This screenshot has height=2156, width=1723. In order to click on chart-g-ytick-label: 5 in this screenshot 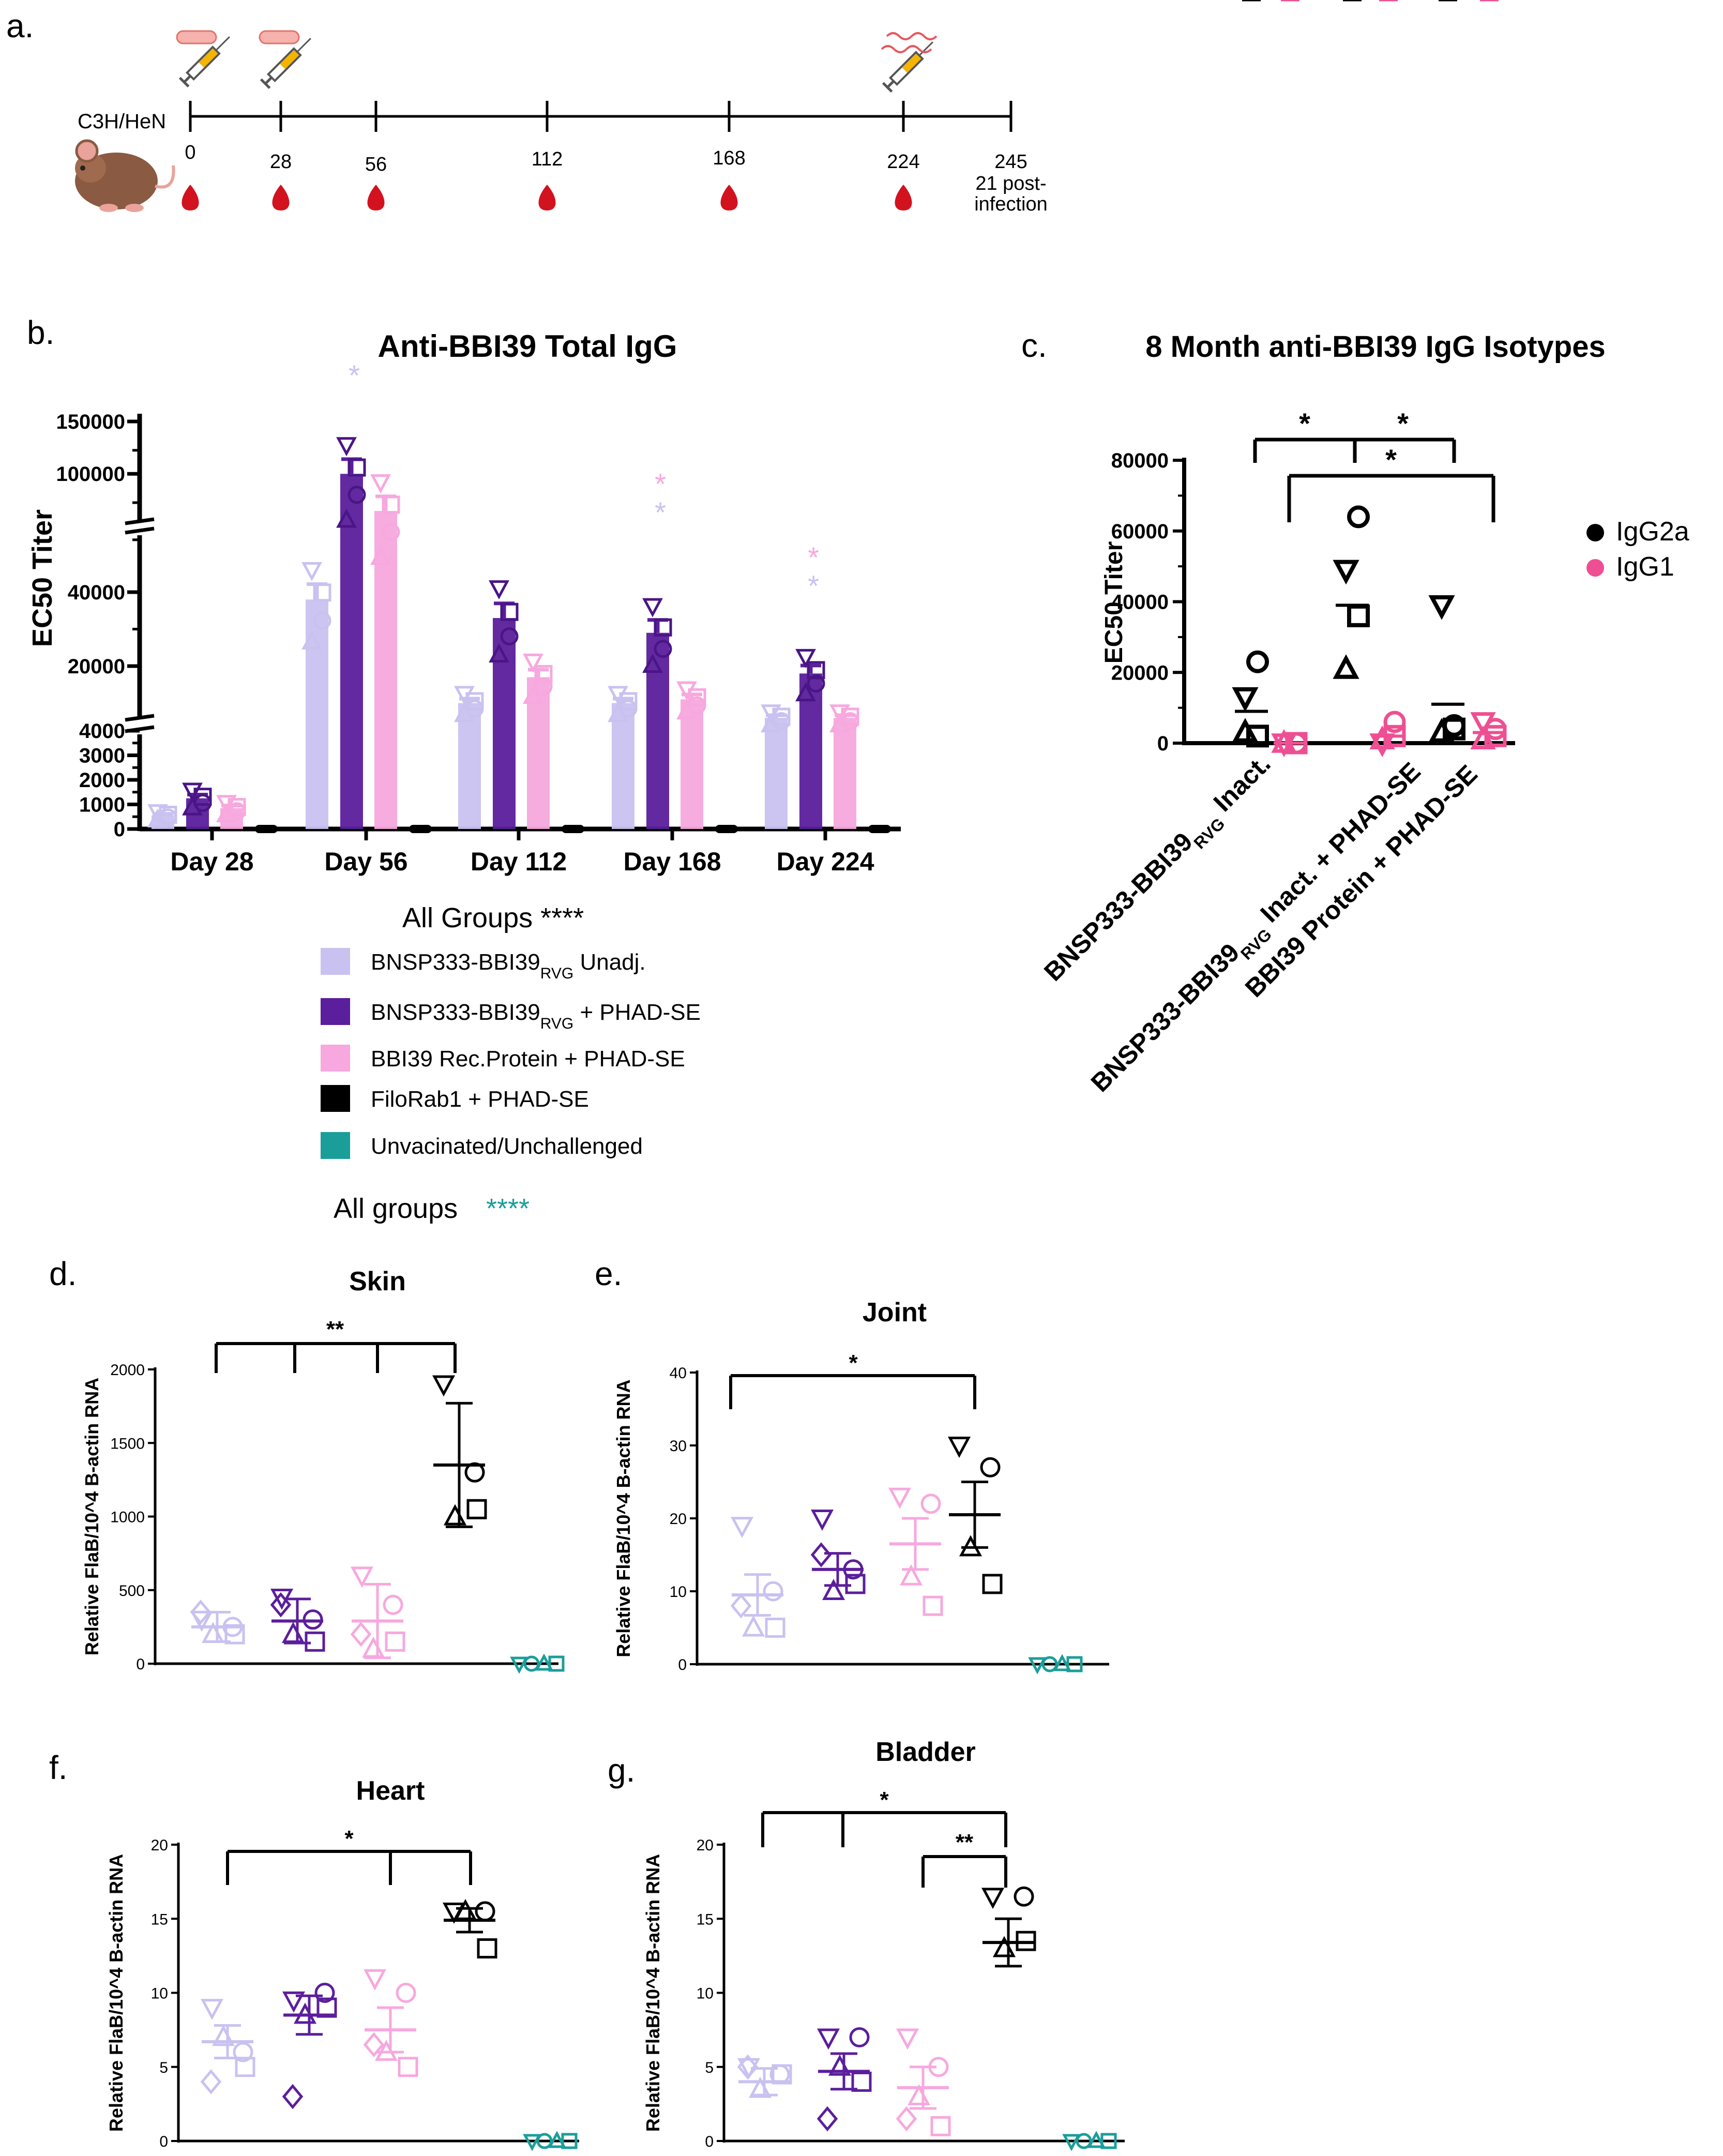, I will do `click(709, 2067)`.